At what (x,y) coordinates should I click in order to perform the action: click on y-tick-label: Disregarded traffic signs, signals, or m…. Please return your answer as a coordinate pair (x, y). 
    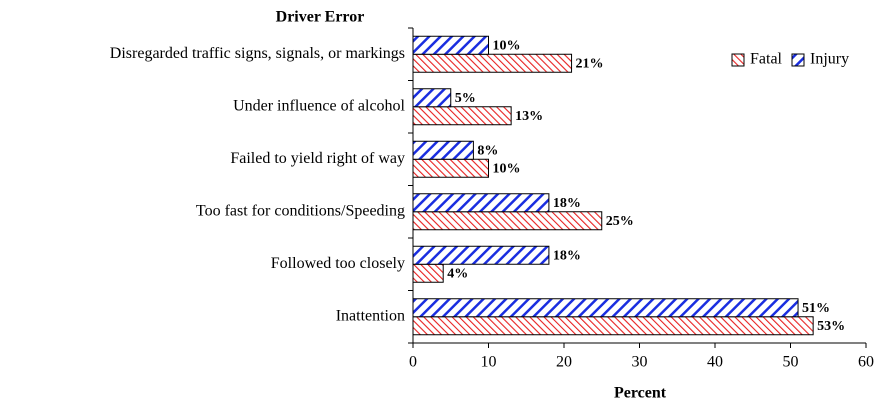
    Looking at the image, I should click on (257, 53).